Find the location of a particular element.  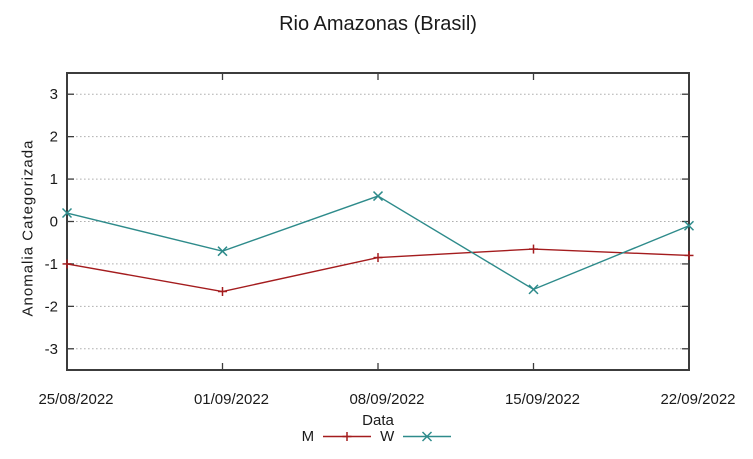

svg-text: 01/09/2022 is located at coordinates (231, 399).